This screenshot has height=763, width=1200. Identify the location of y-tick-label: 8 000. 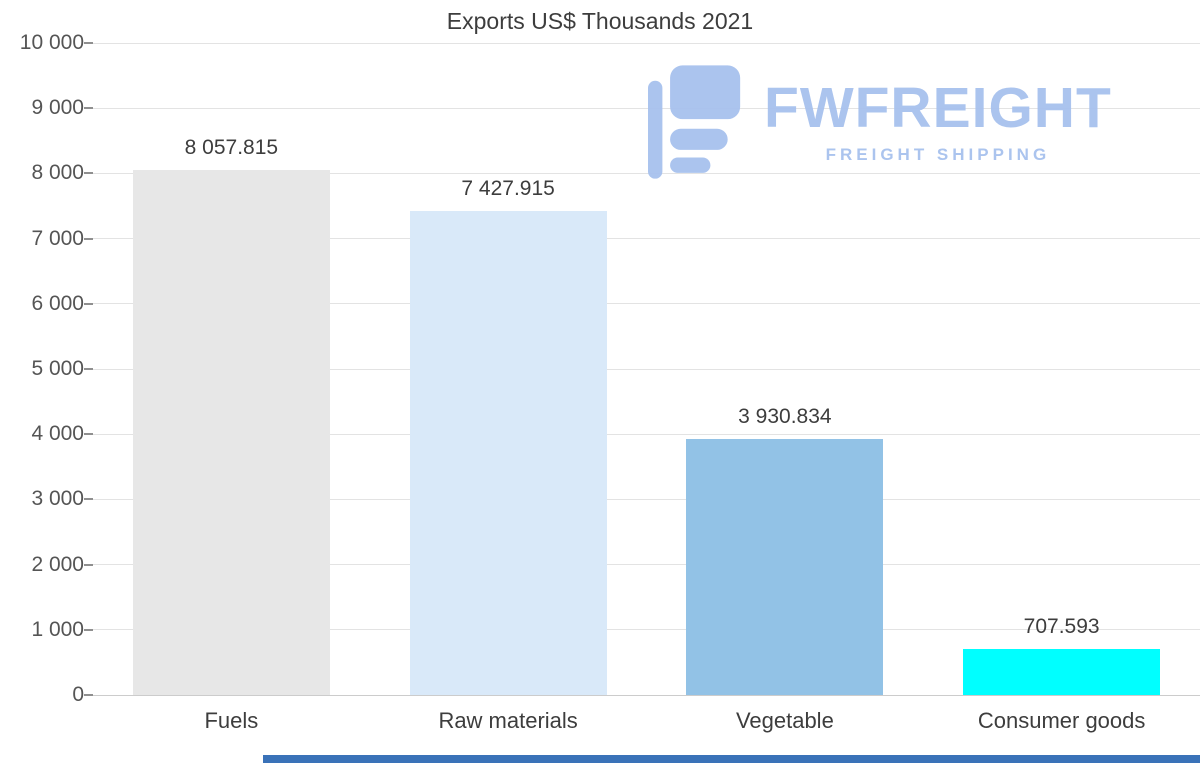
(57, 173).